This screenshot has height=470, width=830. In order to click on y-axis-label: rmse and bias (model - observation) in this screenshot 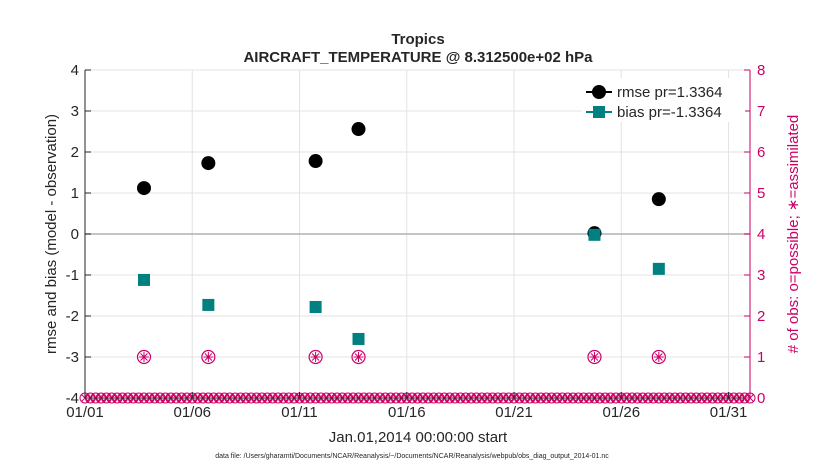, I will do `click(51, 234)`.